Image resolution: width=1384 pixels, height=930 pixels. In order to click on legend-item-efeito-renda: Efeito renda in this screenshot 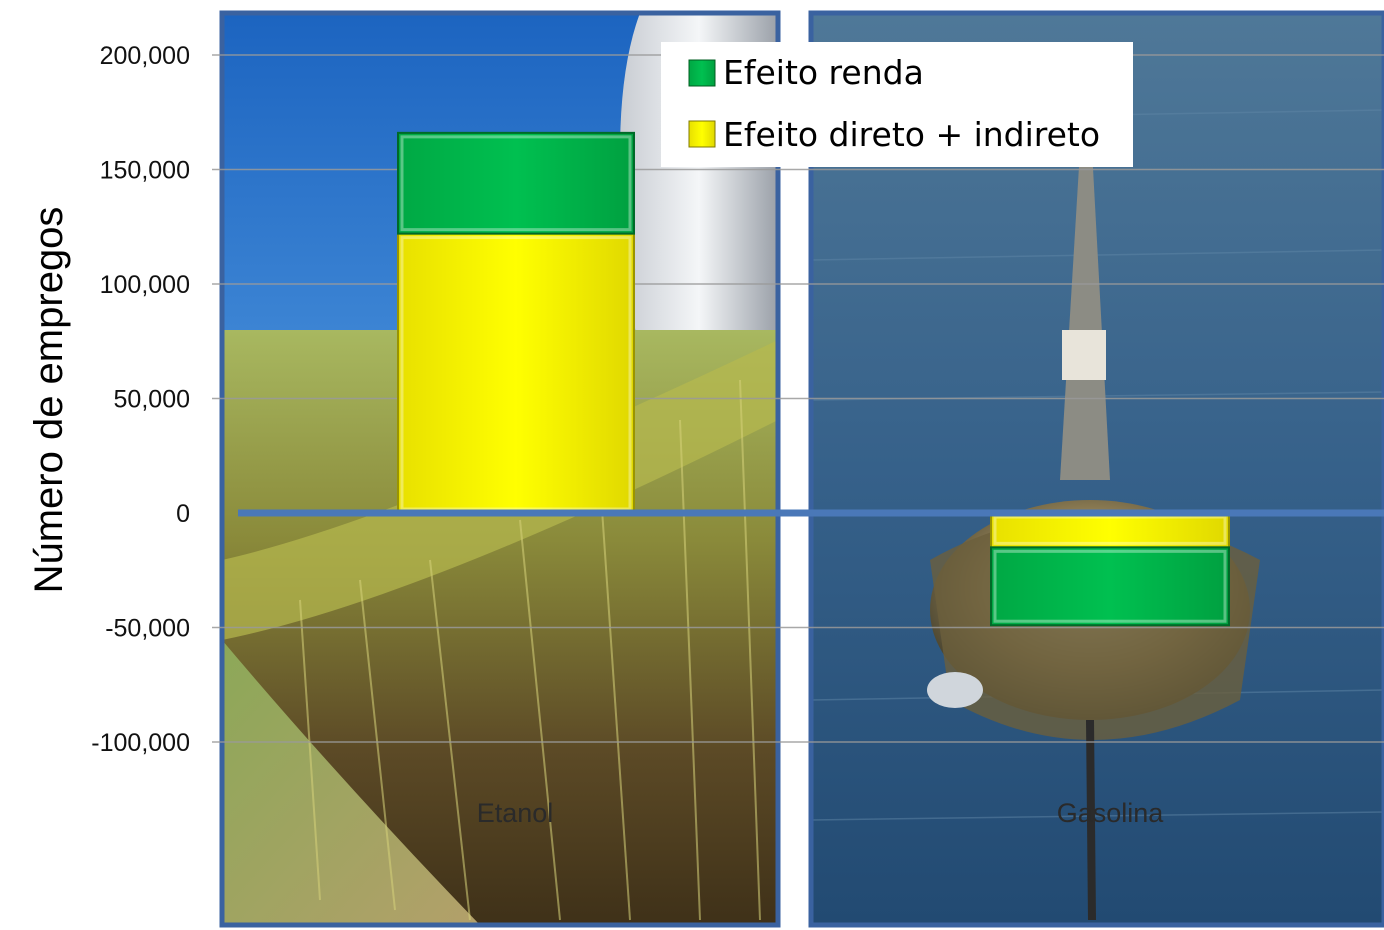, I will do `click(806, 72)`.